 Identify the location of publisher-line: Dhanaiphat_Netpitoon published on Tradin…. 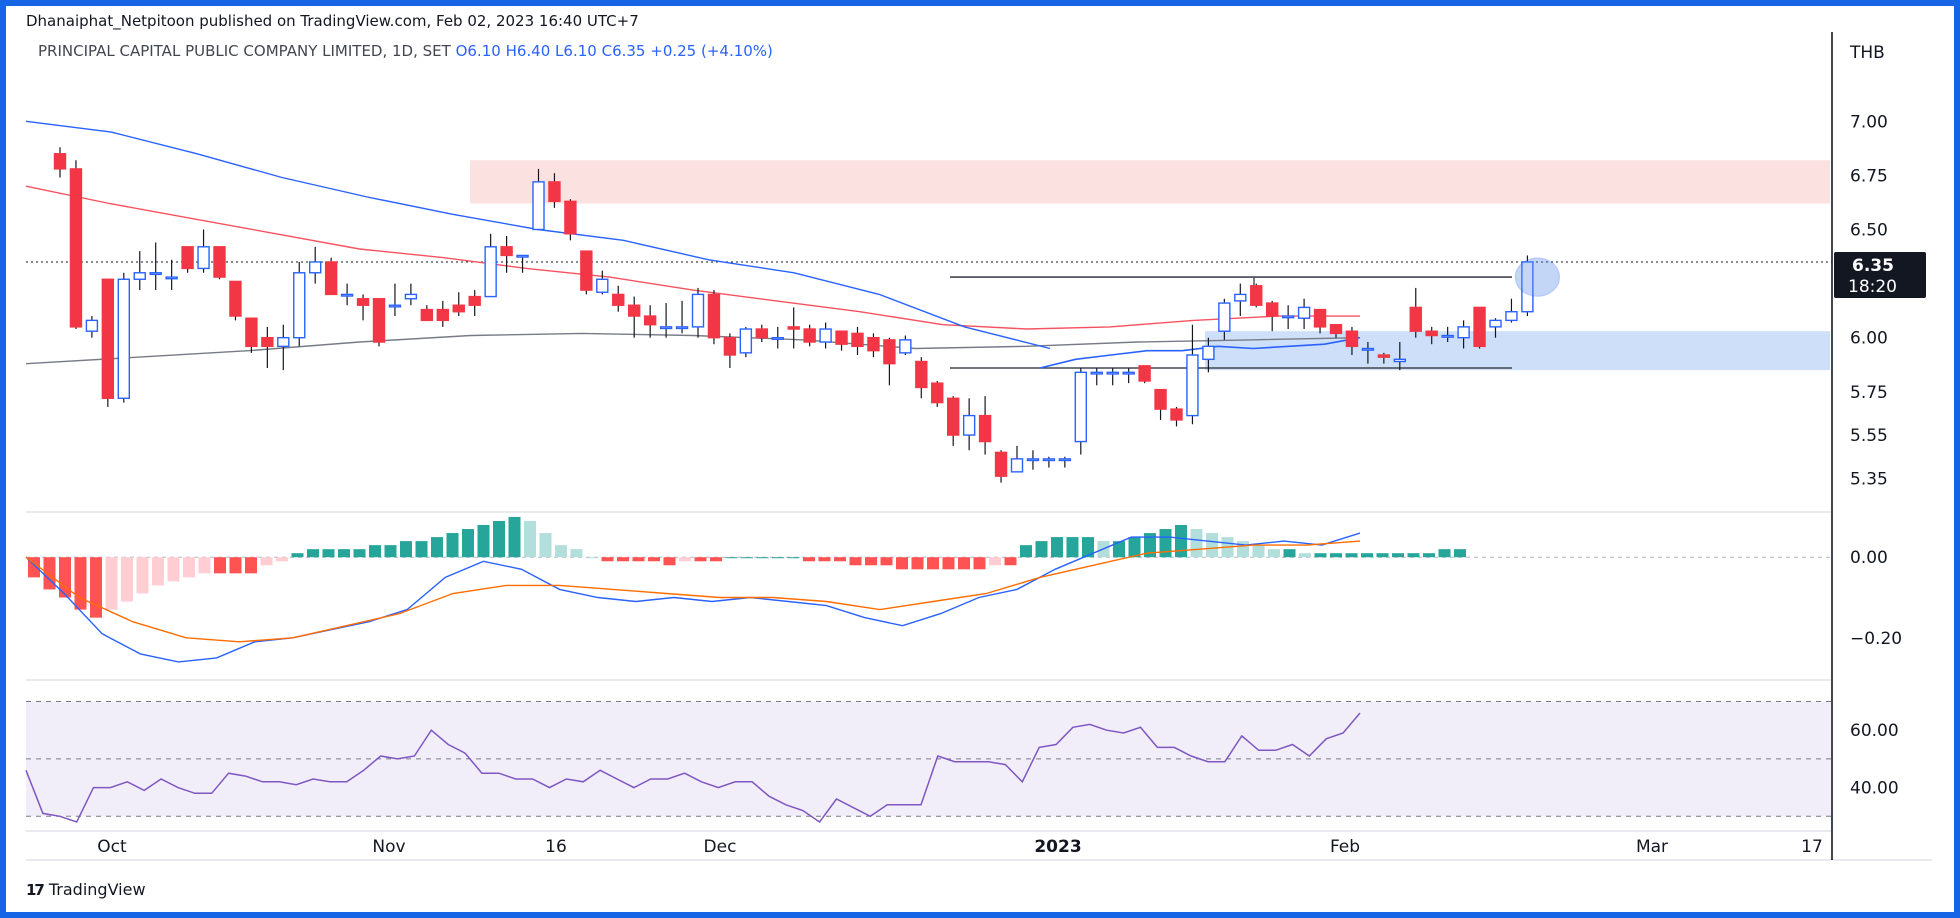
(332, 21).